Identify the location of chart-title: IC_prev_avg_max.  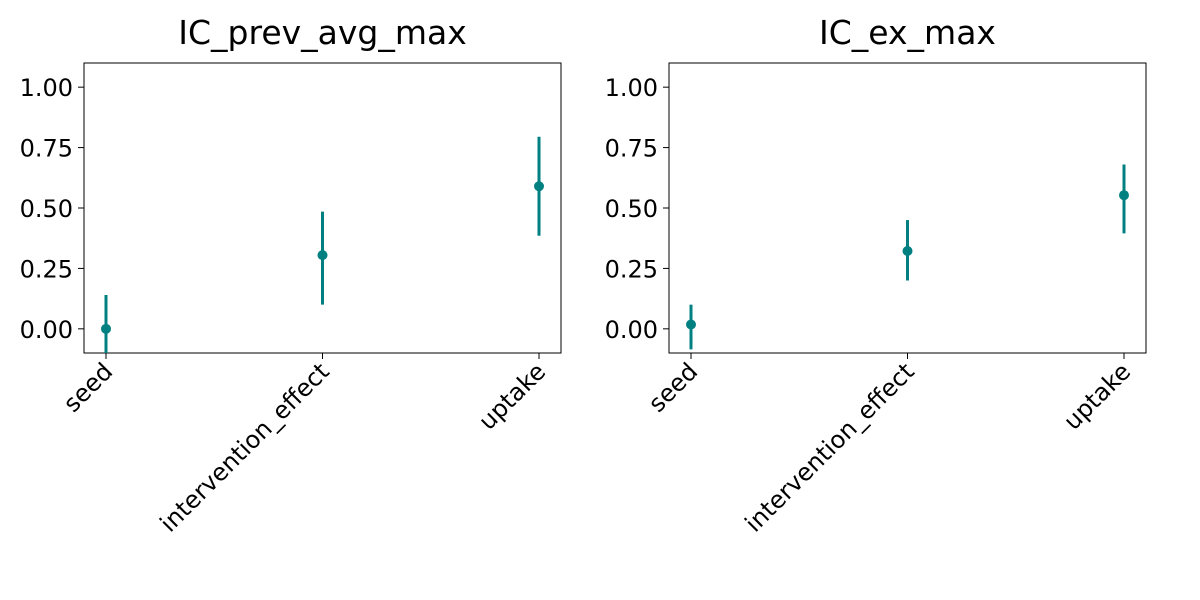
(322, 32).